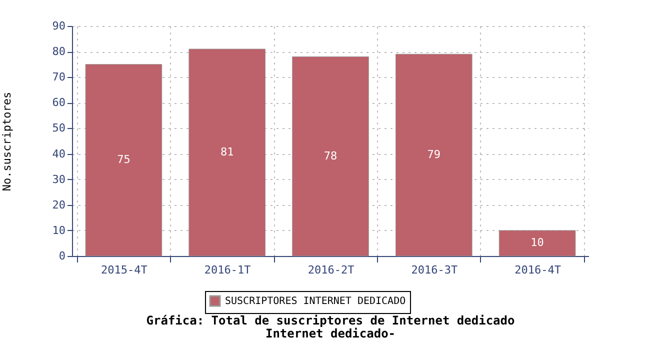 This screenshot has width=650, height=350. I want to click on x-tick-label: 2016-3T, so click(434, 270).